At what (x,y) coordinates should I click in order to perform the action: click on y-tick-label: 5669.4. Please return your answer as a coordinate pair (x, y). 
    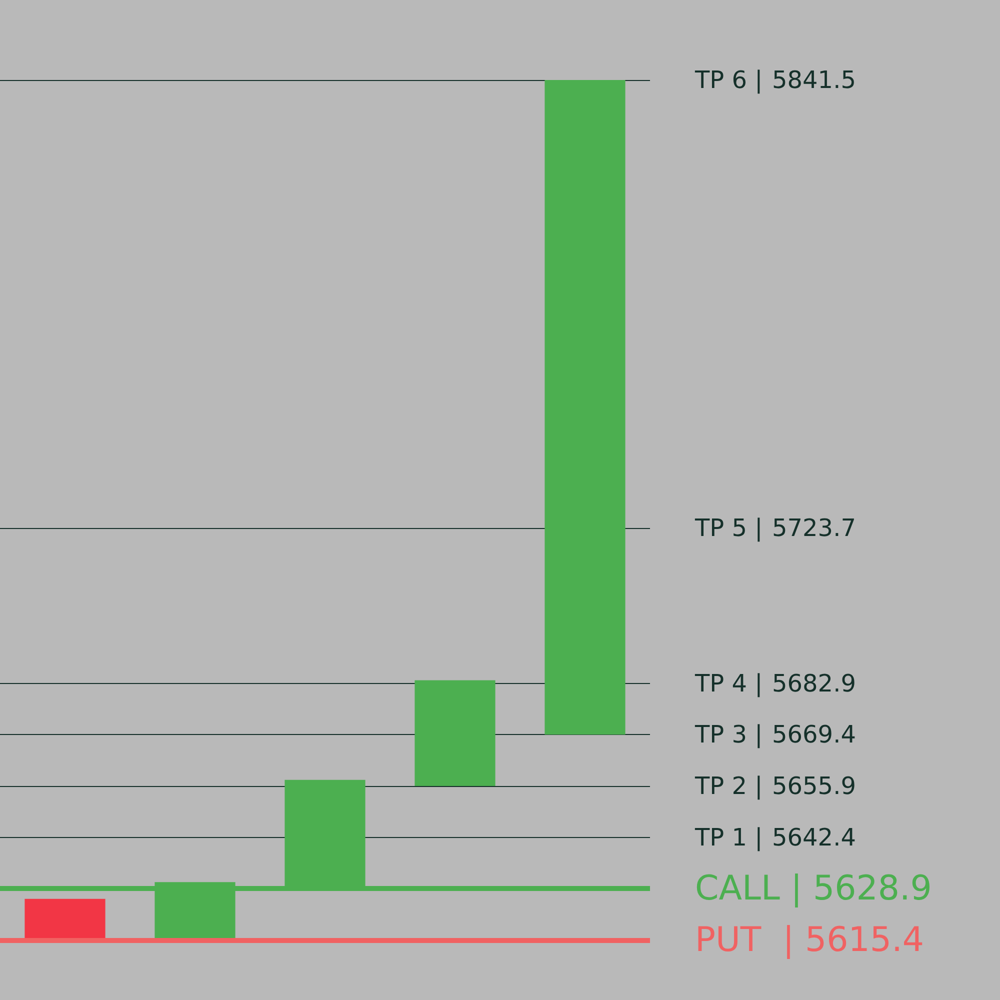
    Looking at the image, I should click on (814, 734).